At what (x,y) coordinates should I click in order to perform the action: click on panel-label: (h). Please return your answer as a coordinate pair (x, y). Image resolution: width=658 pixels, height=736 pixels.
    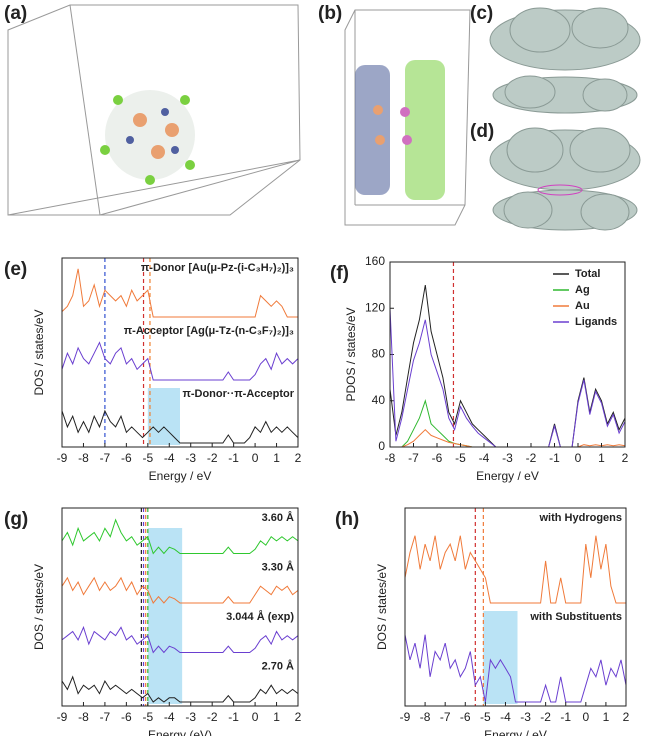
    Looking at the image, I should click on (347, 519).